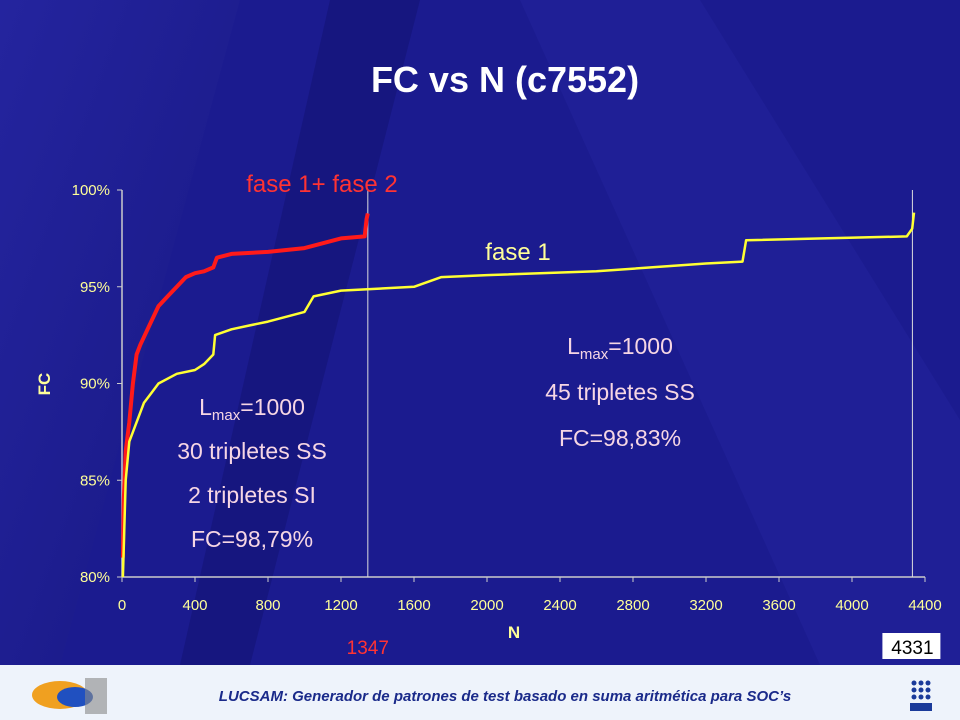 The width and height of the screenshot is (960, 720). I want to click on y-tick-label: 90%, so click(95, 384).